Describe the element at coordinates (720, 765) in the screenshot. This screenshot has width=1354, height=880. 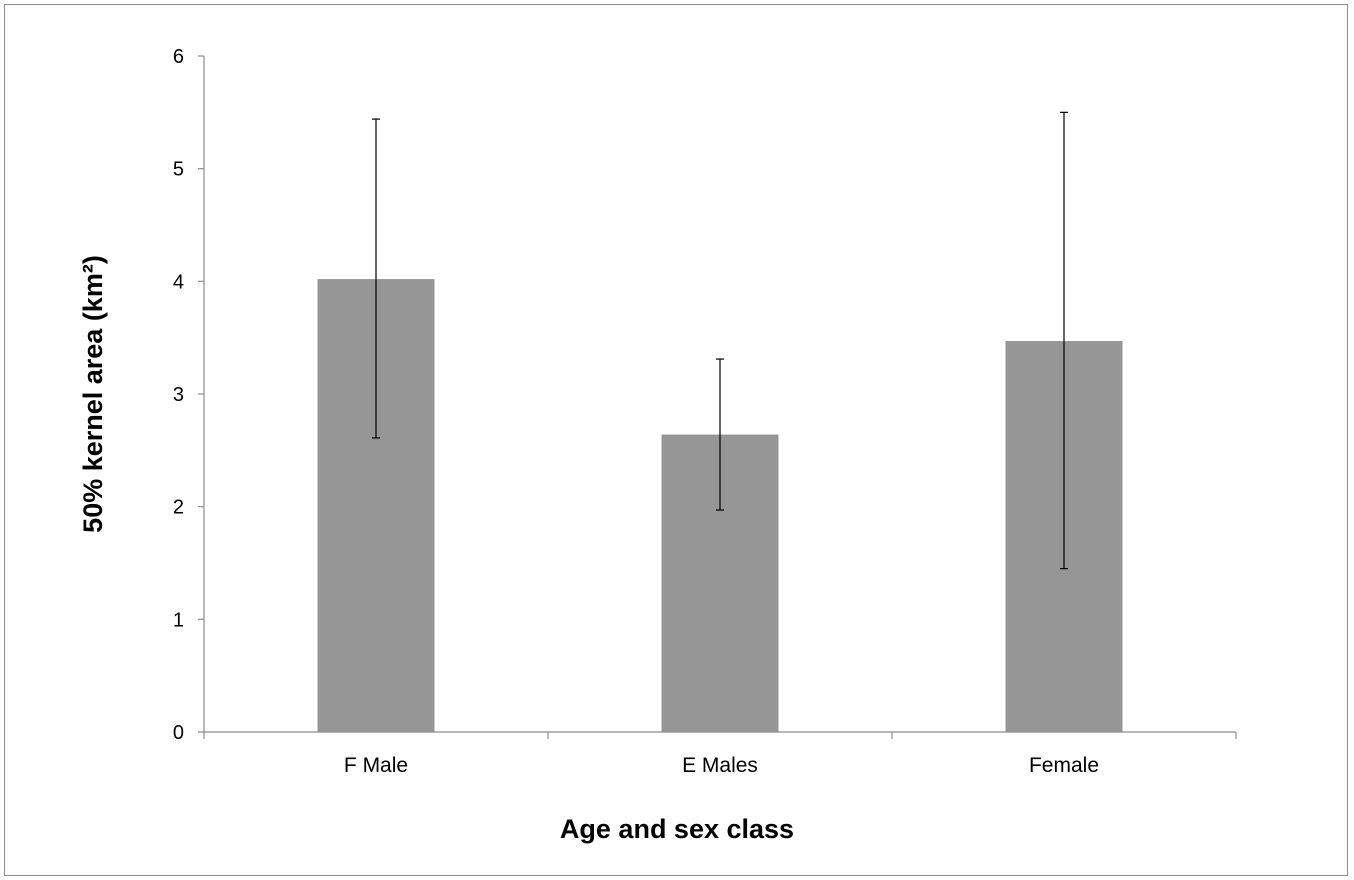
I see `x-category-label-1: E Males` at that location.